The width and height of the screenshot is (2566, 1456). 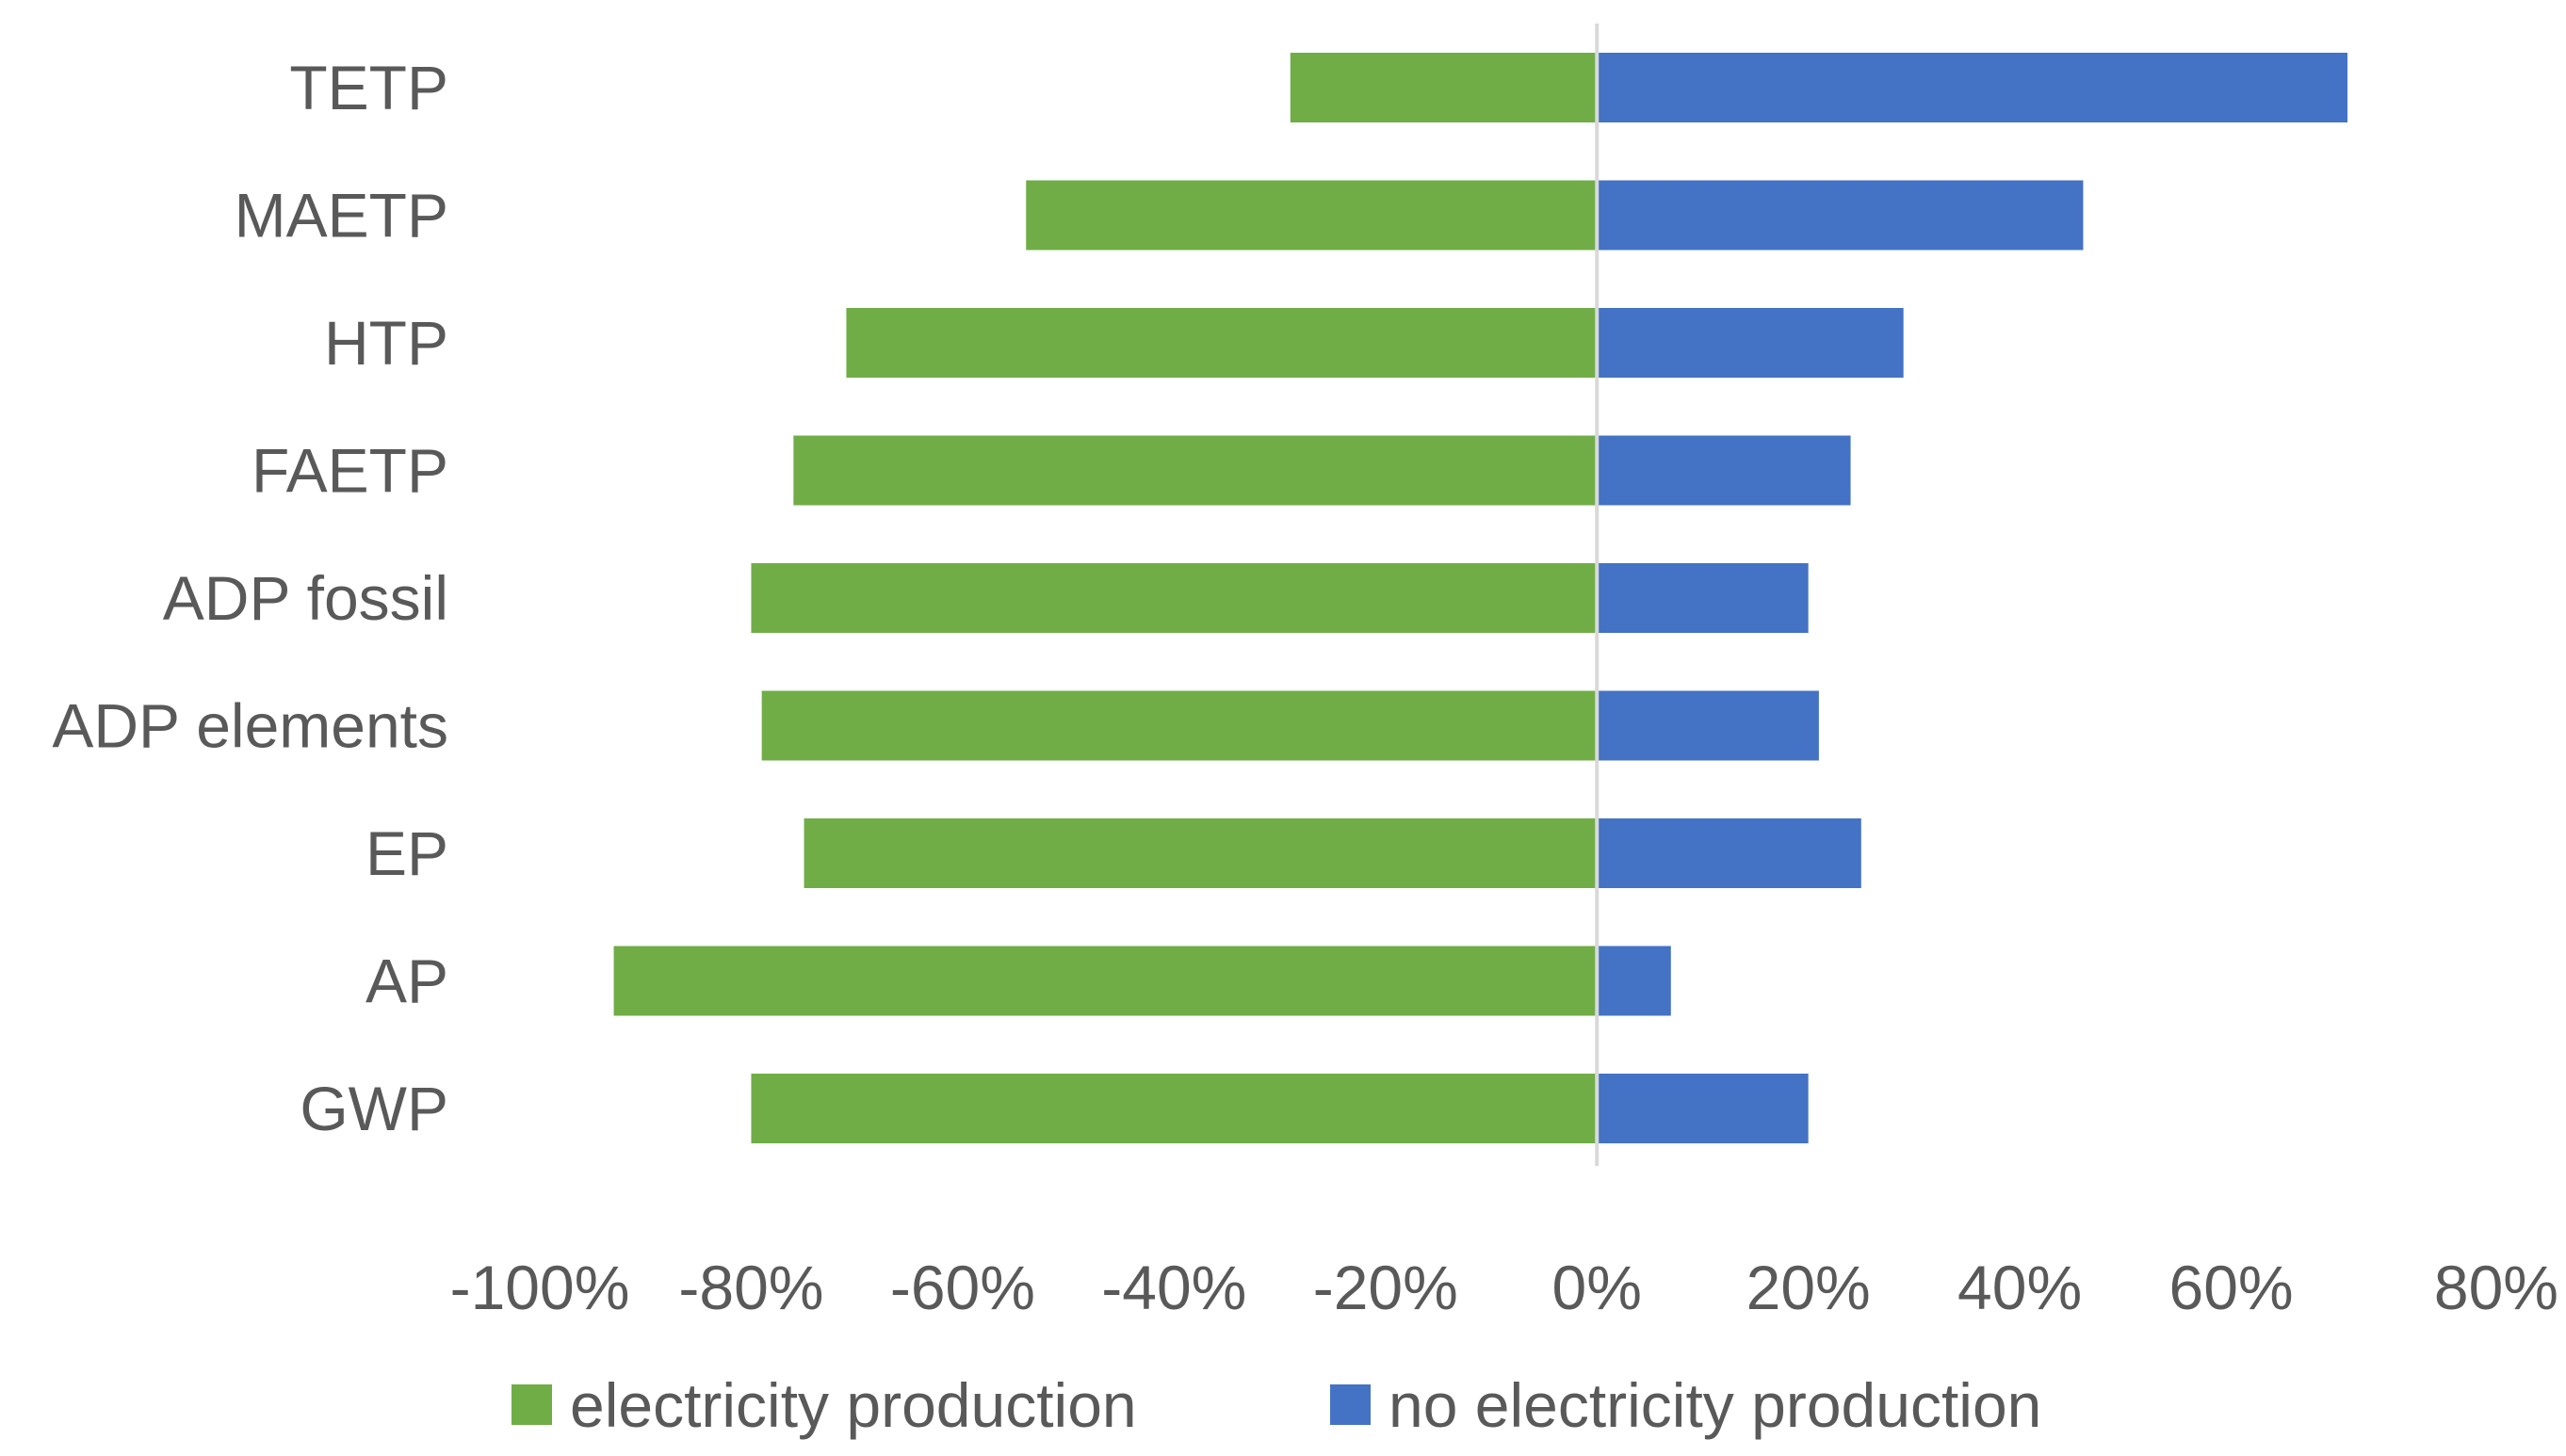 What do you see at coordinates (1174, 1108) in the screenshot?
I see `bar-electricity-production-gwp` at bounding box center [1174, 1108].